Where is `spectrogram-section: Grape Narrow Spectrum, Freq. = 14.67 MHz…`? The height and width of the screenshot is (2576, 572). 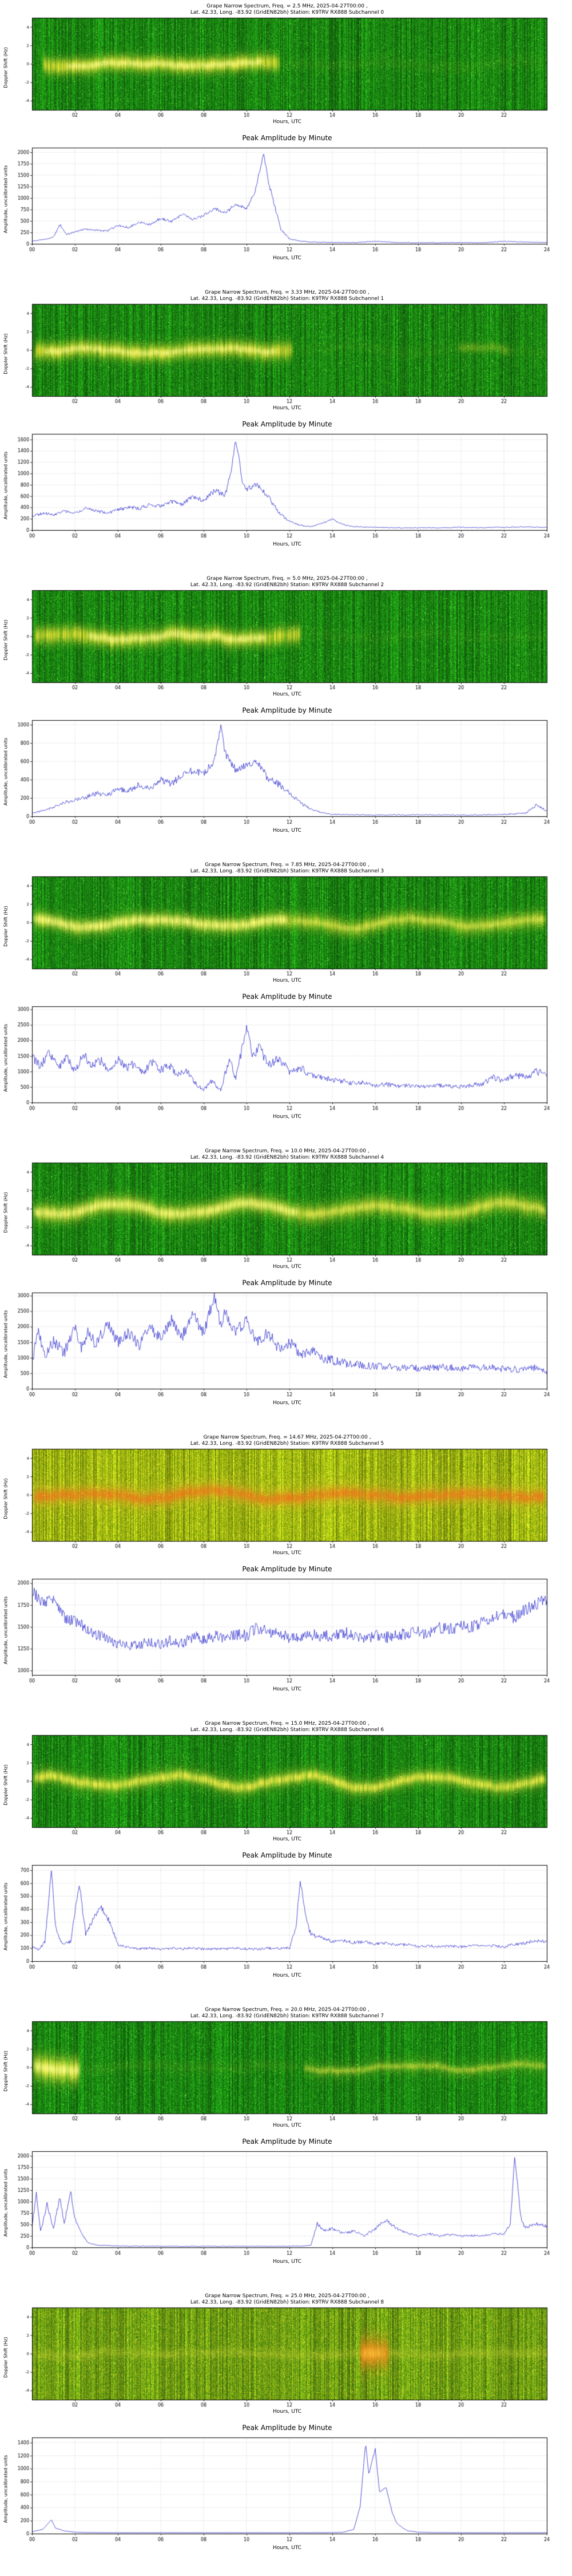
spectrogram-section: Grape Narrow Spectrum, Freq. = 14.67 MHz… is located at coordinates (287, 1495).